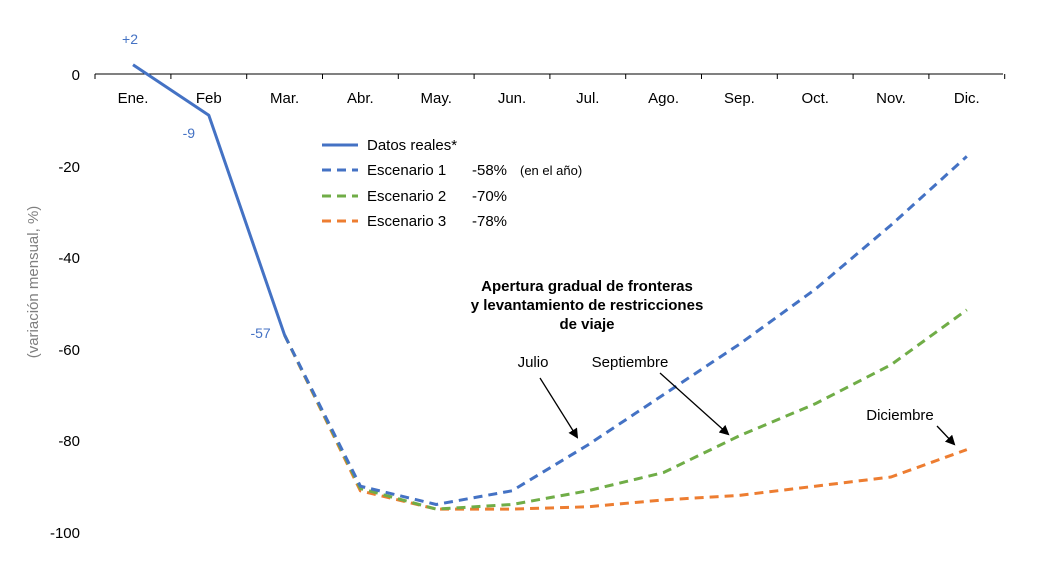 This screenshot has height=576, width=1050. Describe the element at coordinates (587, 98) in the screenshot. I see `x-tick-label: Jul.` at that location.